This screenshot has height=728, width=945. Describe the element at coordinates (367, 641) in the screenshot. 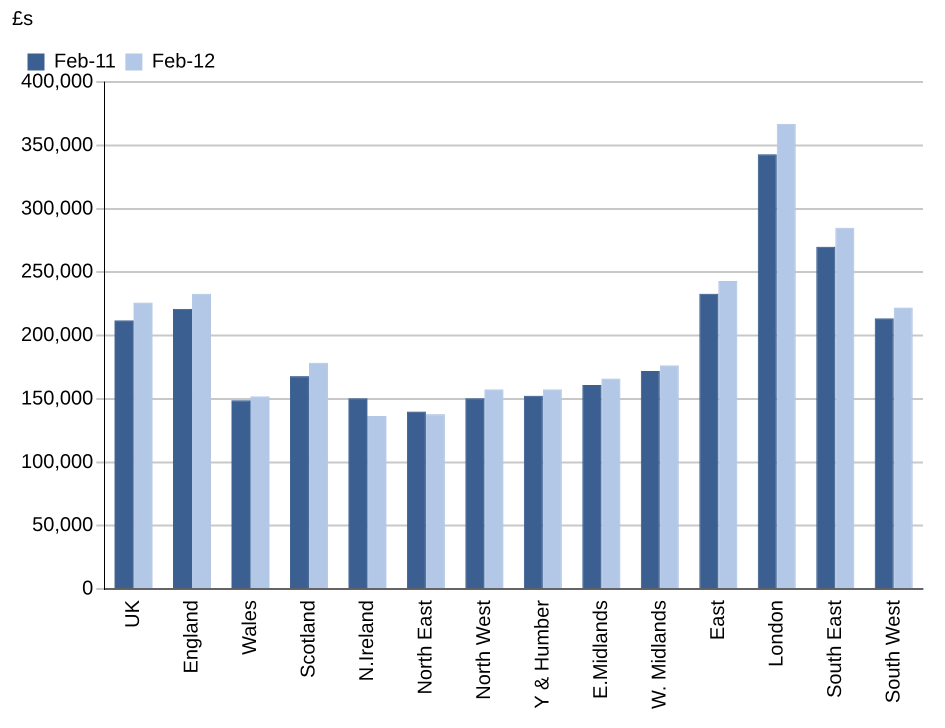

I see `x-tick-label: N.Ireland` at that location.